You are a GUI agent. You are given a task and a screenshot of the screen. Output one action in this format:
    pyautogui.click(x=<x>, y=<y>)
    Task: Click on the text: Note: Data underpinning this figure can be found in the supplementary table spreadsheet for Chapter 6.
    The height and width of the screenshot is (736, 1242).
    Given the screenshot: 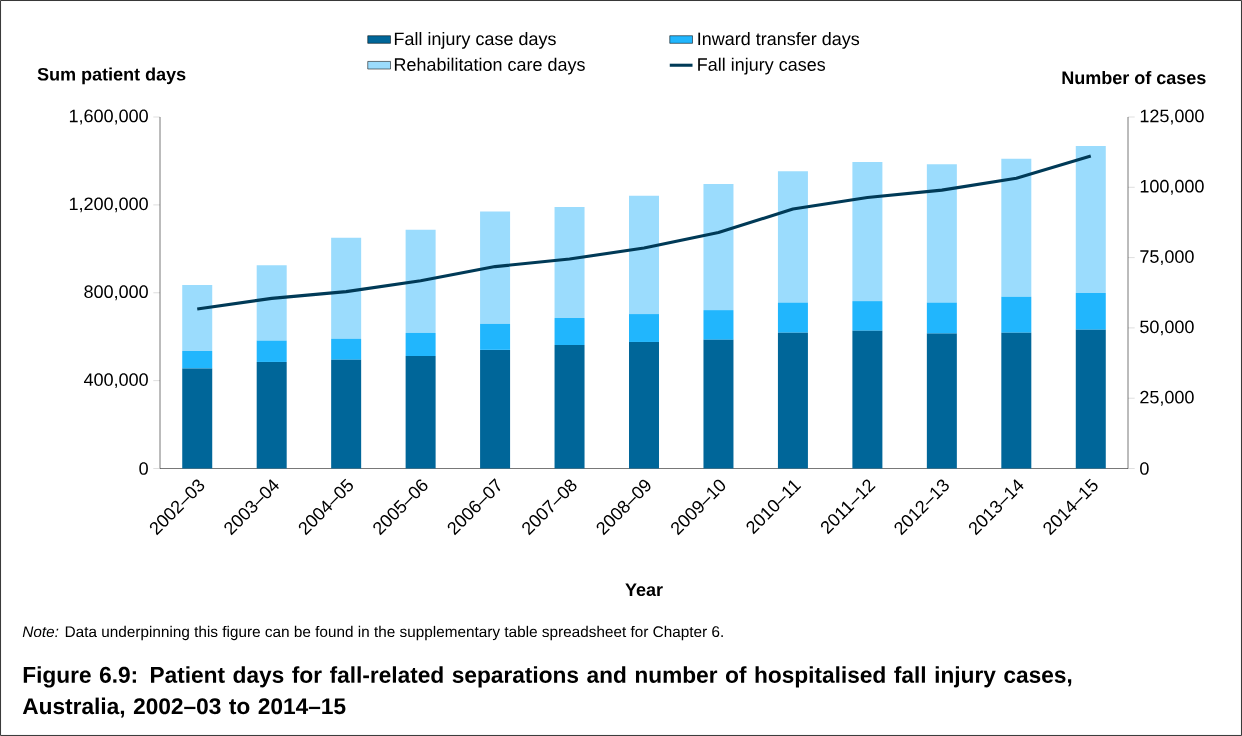 What is the action you would take?
    pyautogui.click(x=372, y=633)
    